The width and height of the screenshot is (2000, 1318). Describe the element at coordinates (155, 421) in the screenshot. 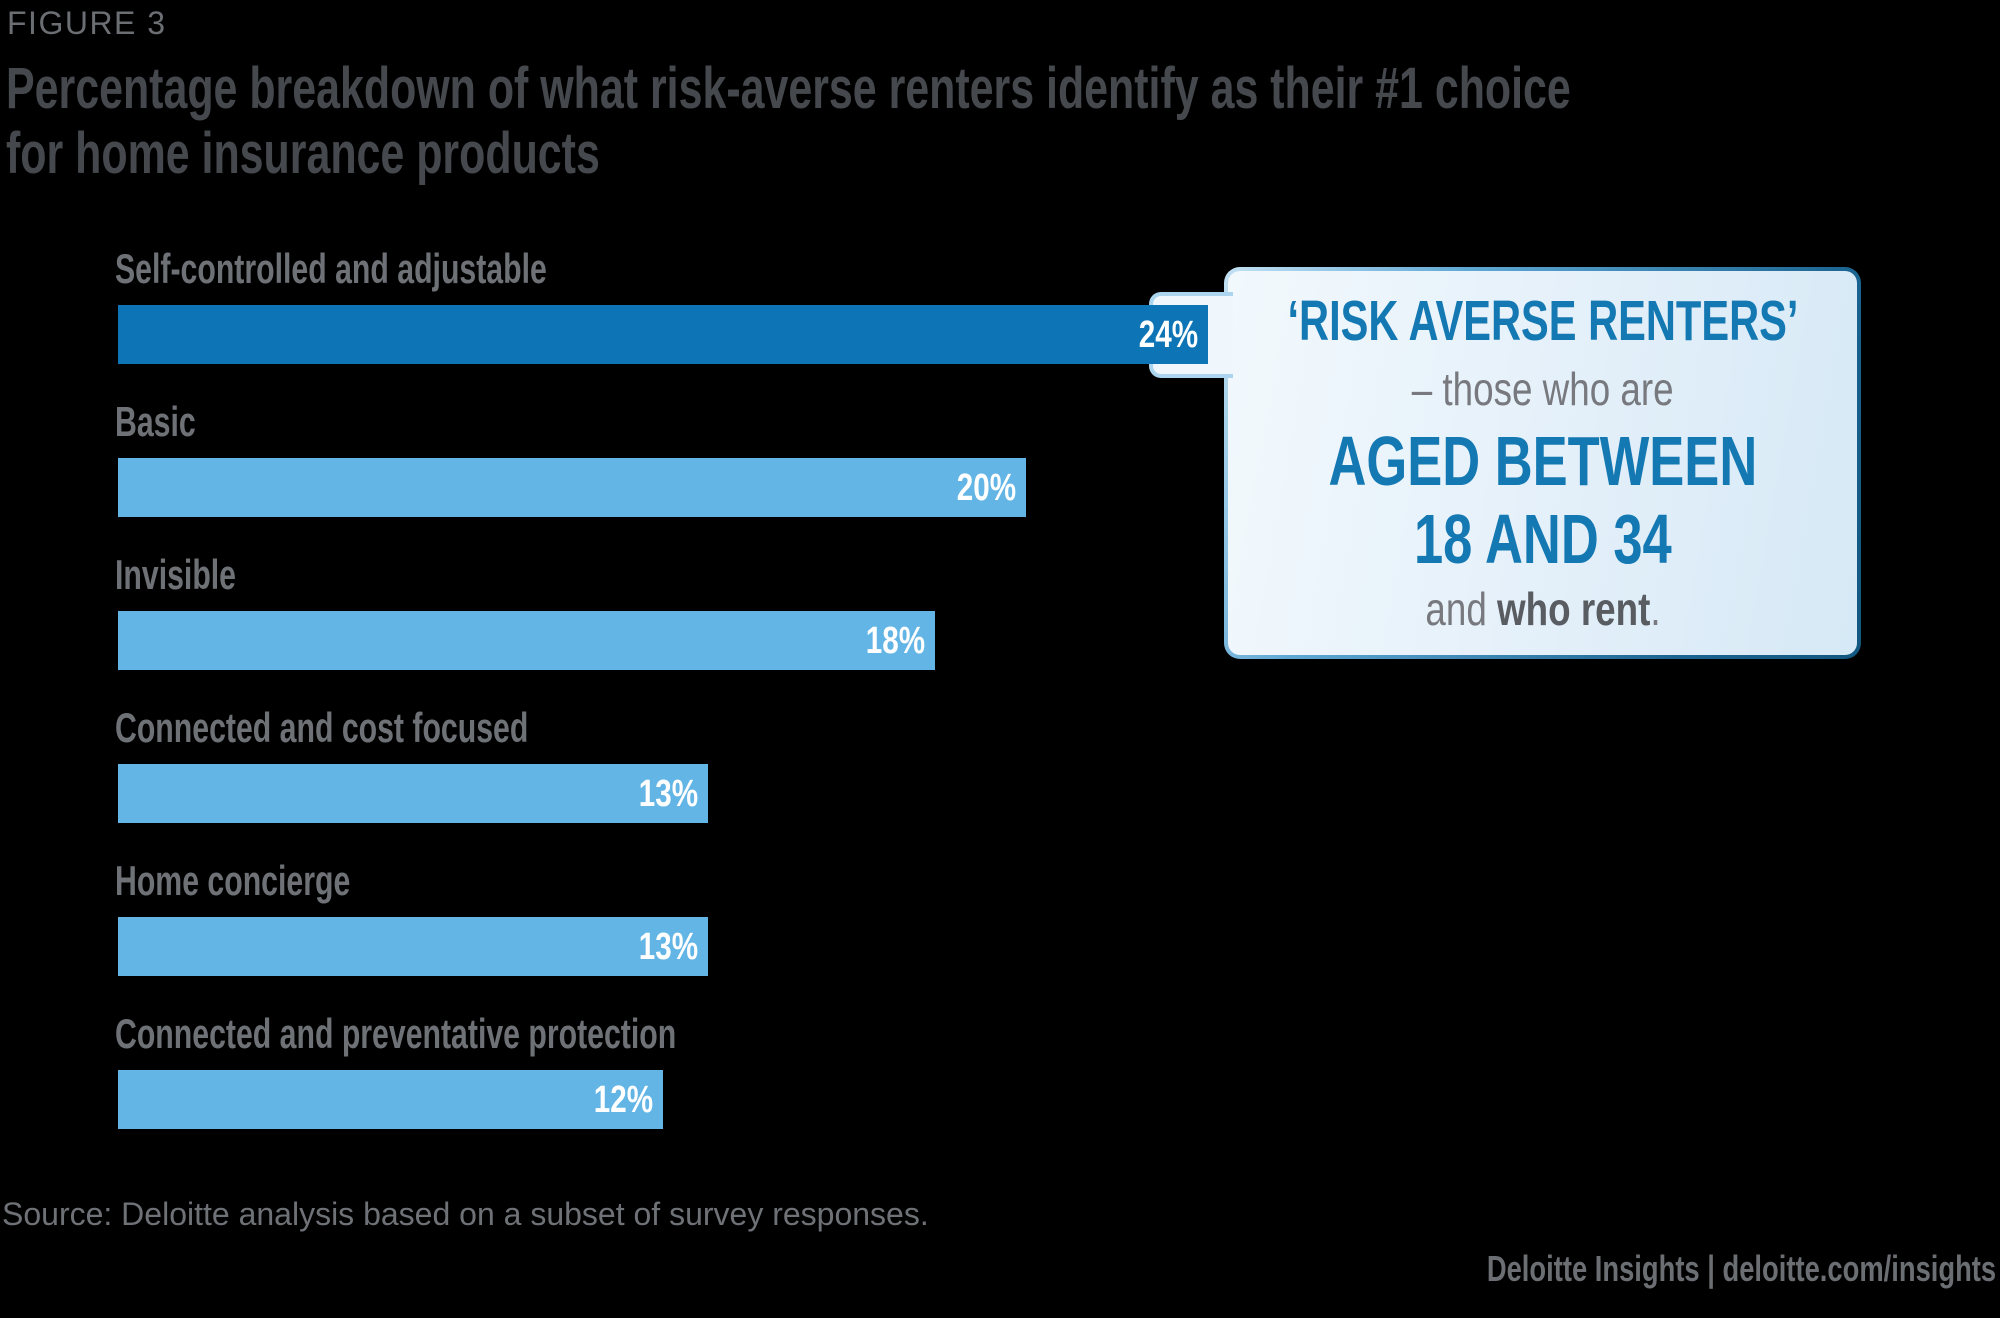

I see `bar-category-label: Basic` at that location.